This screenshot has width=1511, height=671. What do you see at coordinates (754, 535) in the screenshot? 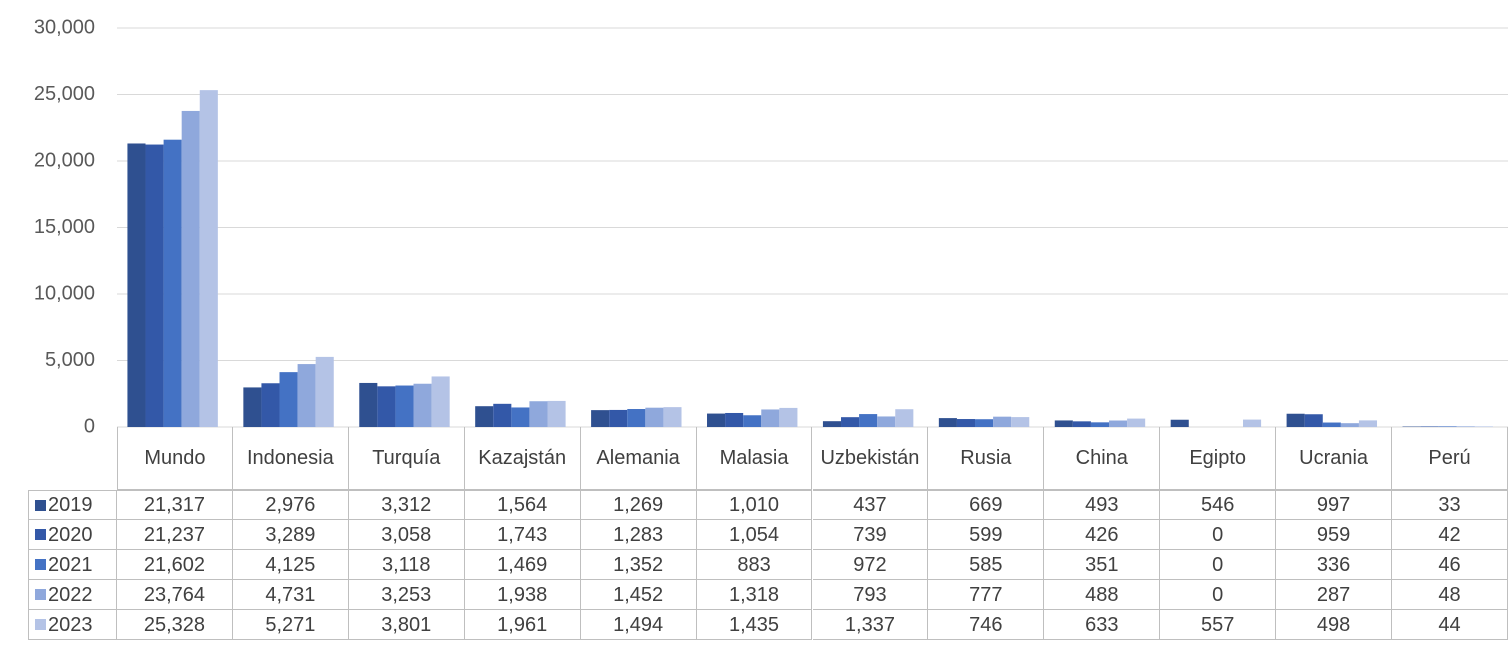
I see `table-value: 1,054` at bounding box center [754, 535].